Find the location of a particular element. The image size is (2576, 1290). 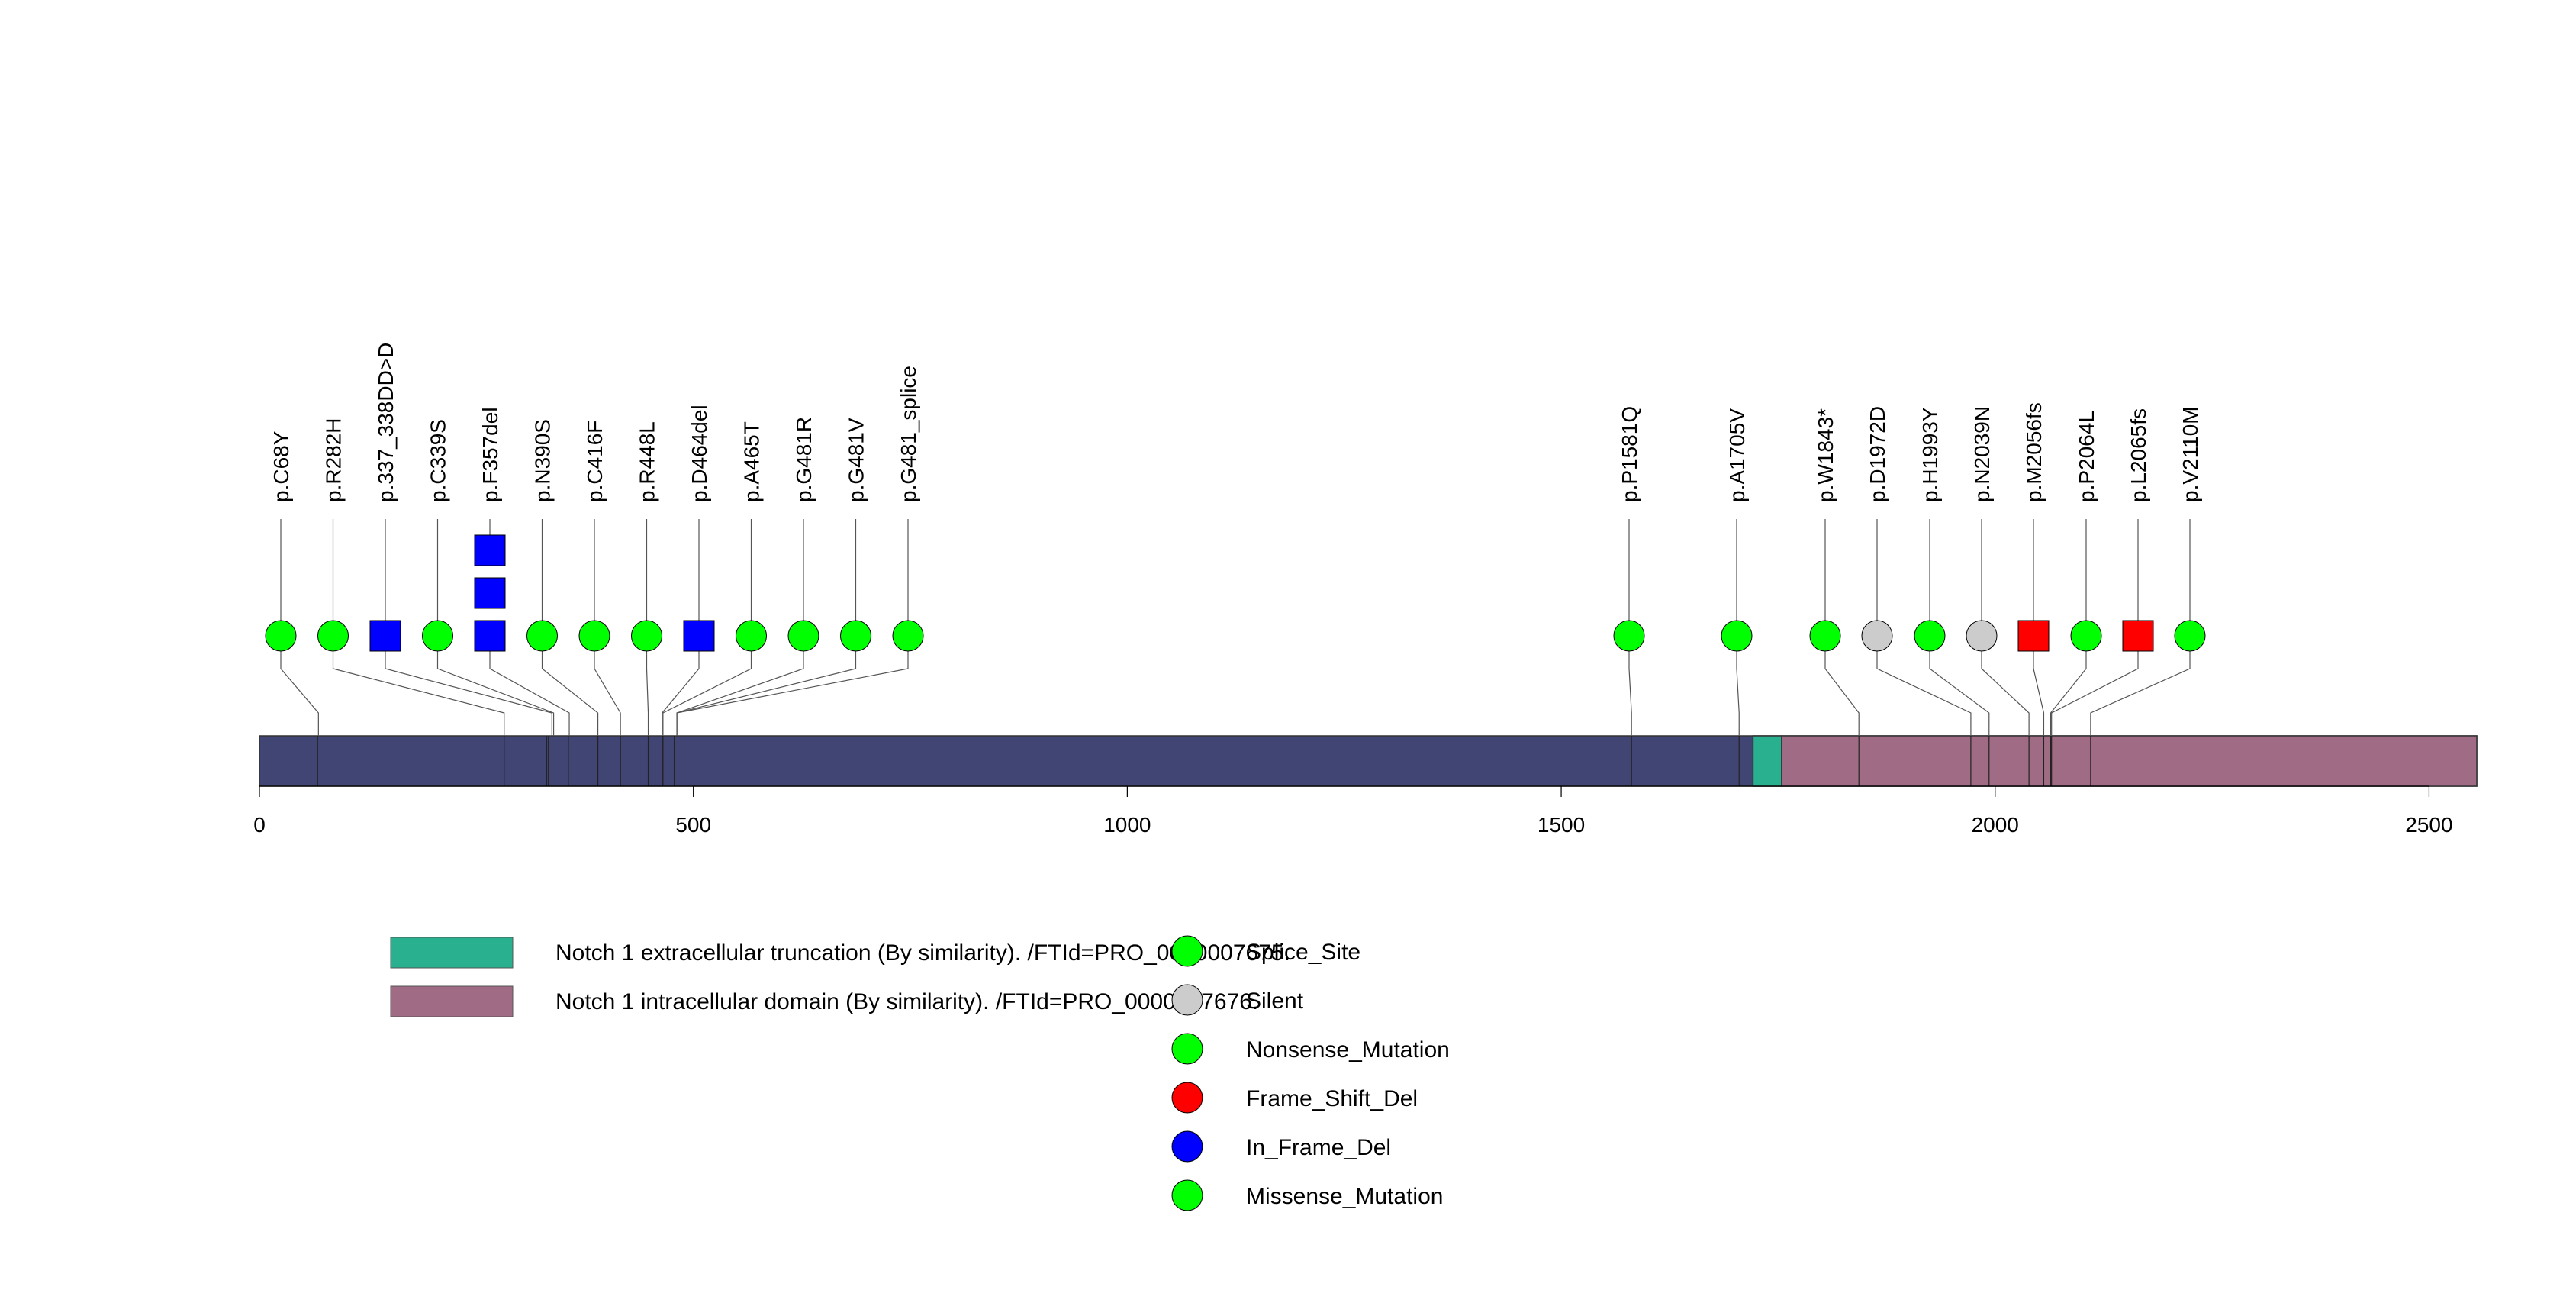

mutation-label: p.R282H is located at coordinates (334, 460).